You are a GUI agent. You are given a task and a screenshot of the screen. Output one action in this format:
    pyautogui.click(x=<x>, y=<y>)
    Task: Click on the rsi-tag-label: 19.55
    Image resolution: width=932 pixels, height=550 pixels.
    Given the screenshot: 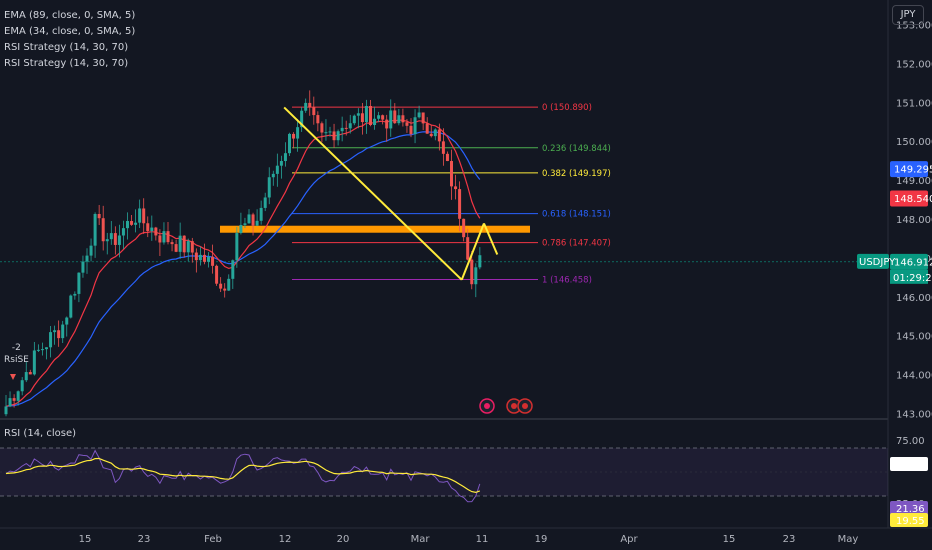 What is the action you would take?
    pyautogui.click(x=910, y=521)
    